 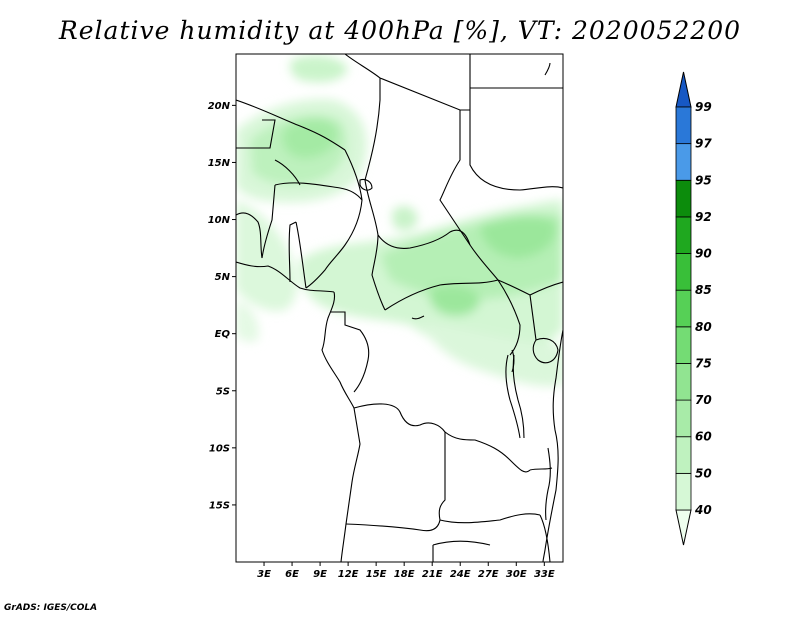 I want to click on border-chad-sudan, so click(x=372, y=167).